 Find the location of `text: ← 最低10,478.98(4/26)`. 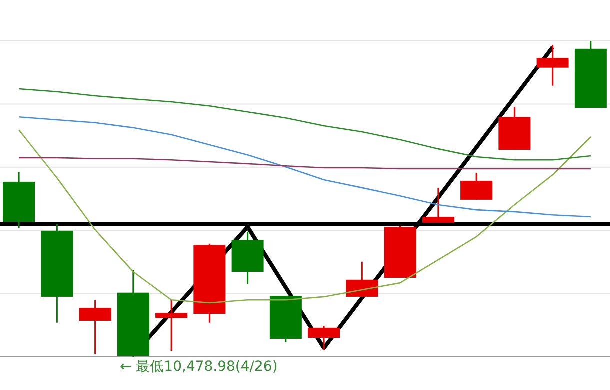

text: ← 最低10,478.98(4/26) is located at coordinates (199, 367).